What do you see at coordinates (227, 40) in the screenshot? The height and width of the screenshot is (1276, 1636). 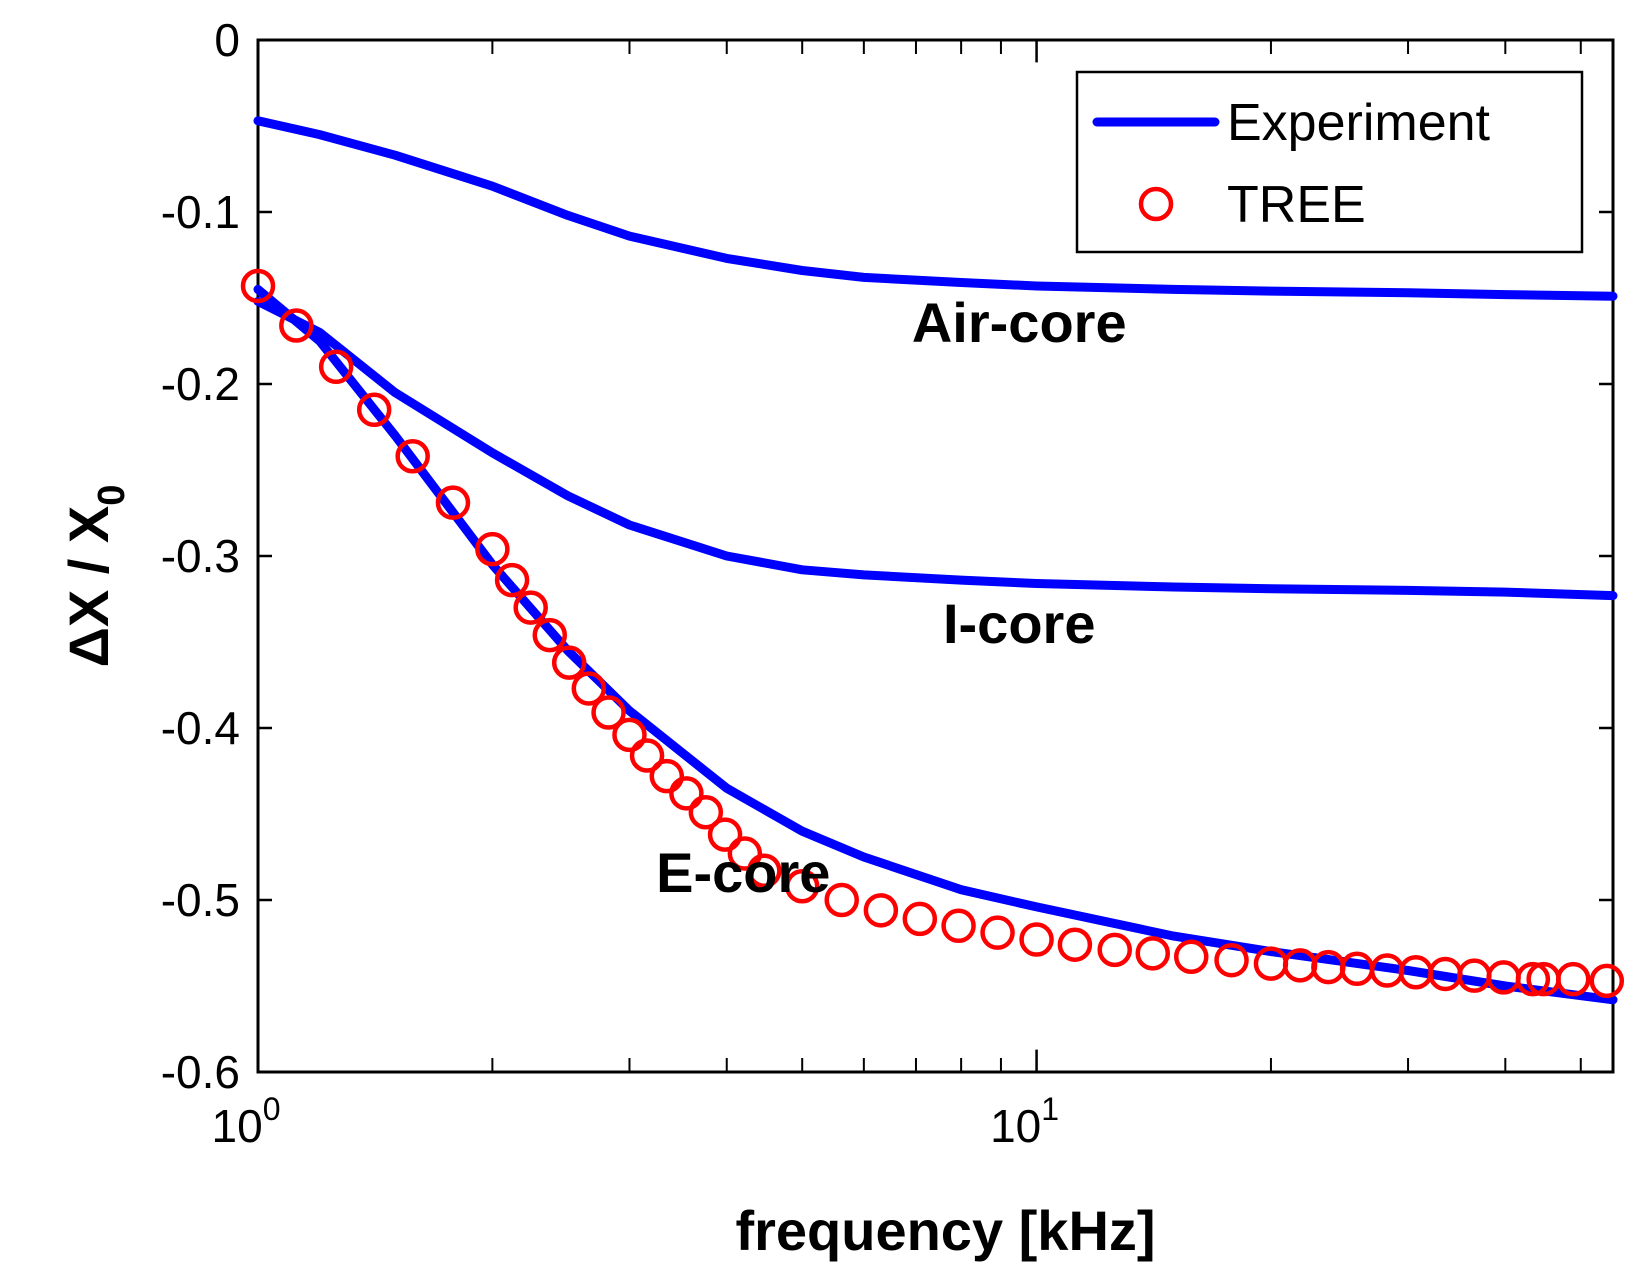 I see `y-tick-label: 0` at bounding box center [227, 40].